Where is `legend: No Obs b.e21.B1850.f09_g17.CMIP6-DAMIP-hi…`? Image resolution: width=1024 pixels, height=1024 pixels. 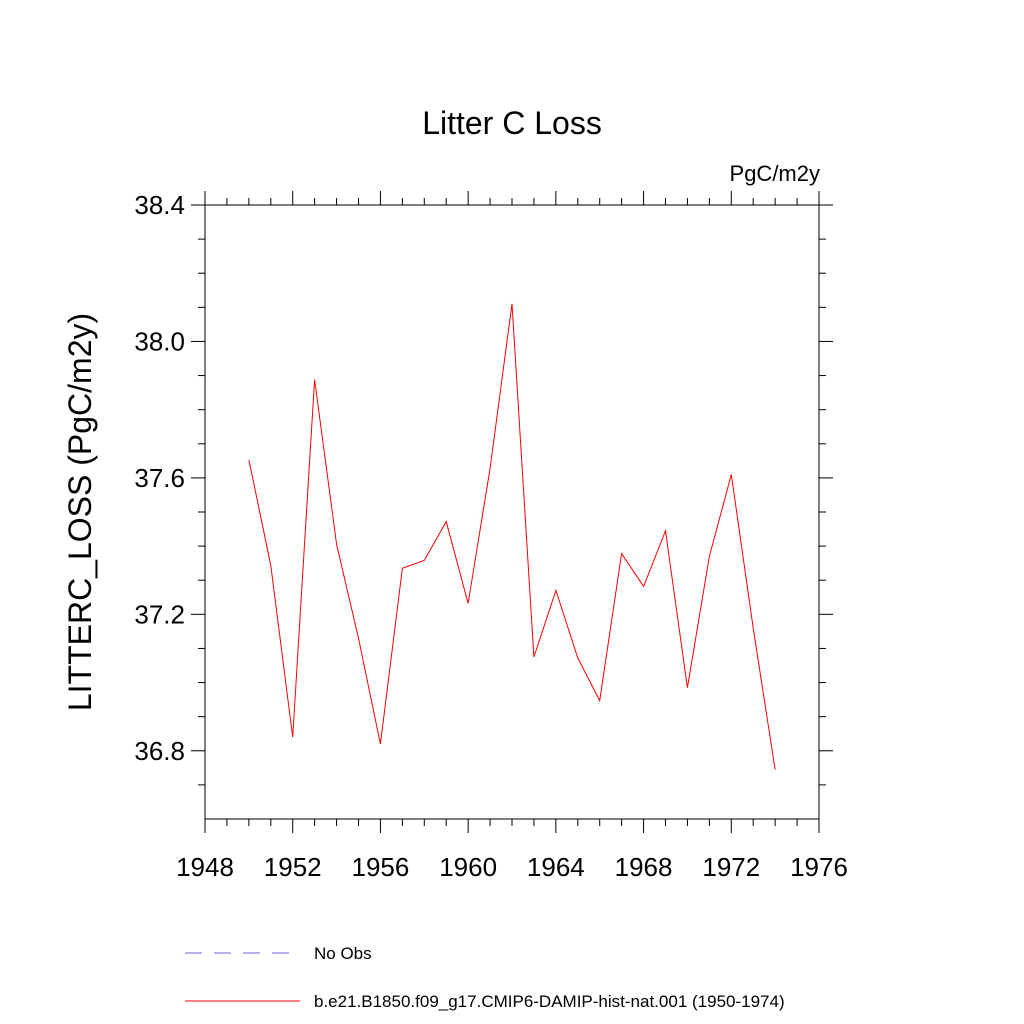 legend: No Obs b.e21.B1850.f09_g17.CMIP6-DAMIP-hi… is located at coordinates (485, 977).